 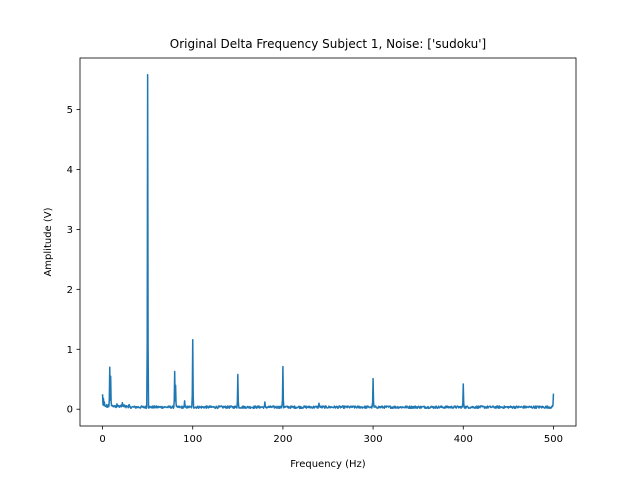 What do you see at coordinates (463, 439) in the screenshot?
I see `x-tick-label: 400` at bounding box center [463, 439].